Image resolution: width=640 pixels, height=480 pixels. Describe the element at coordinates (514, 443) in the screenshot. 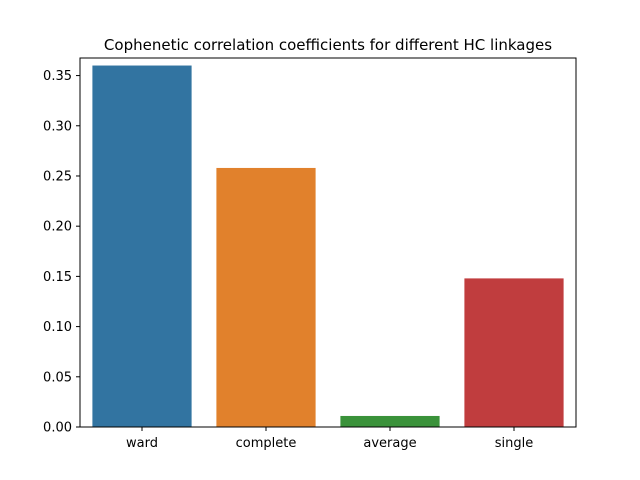

I see `x-tick-label: single` at that location.